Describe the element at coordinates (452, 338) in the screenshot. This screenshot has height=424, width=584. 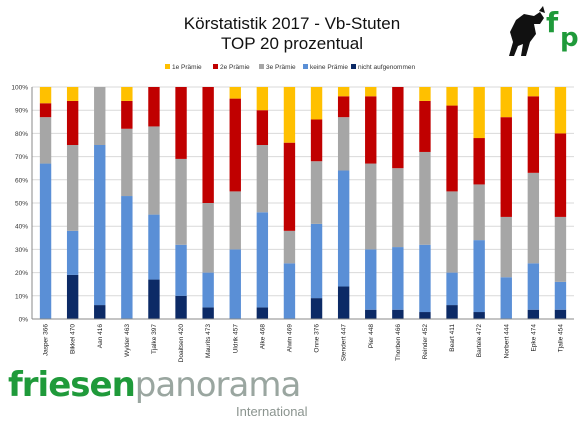
I see `x-tick-label: Beart 411` at that location.